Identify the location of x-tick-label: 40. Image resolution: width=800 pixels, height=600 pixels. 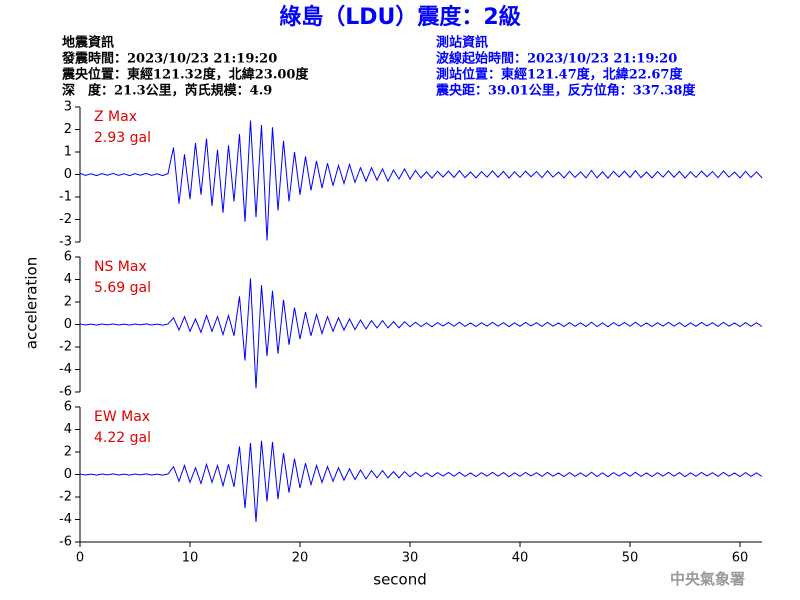
(520, 558).